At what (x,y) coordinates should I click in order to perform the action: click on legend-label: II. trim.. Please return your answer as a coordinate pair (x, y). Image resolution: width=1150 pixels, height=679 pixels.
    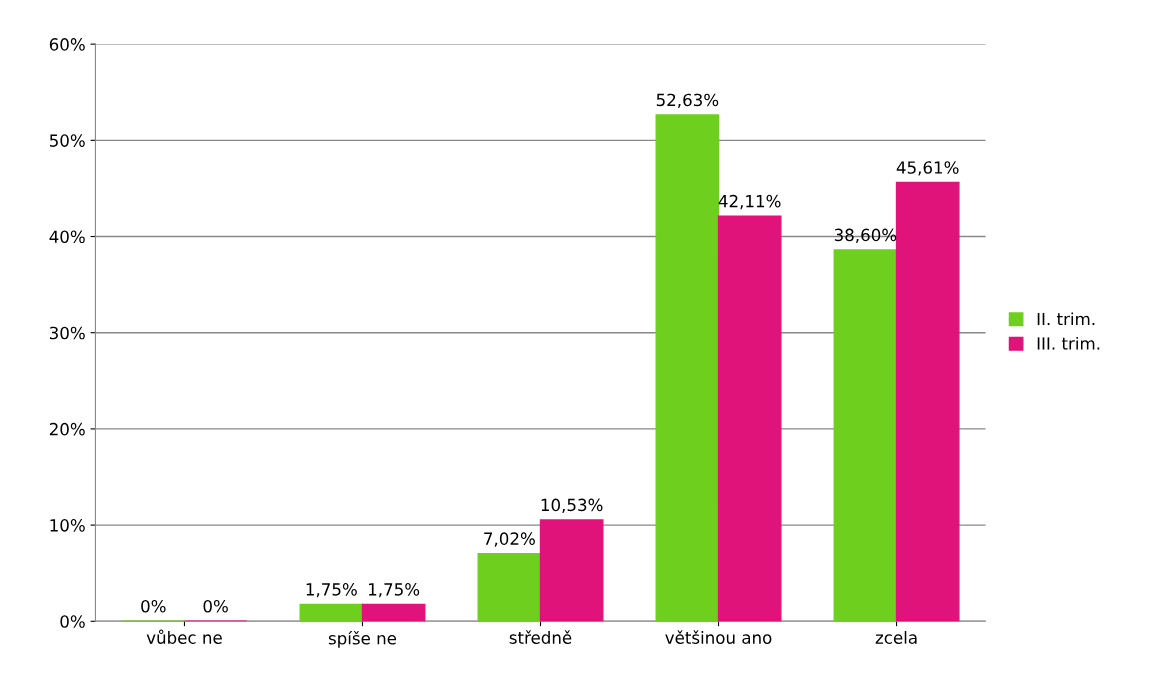
    Looking at the image, I should click on (1066, 319).